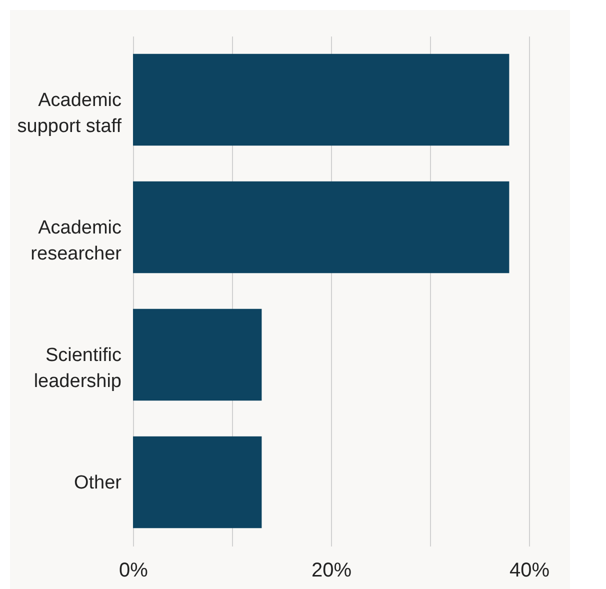 This screenshot has height=589, width=606. Describe the element at coordinates (76, 240) in the screenshot. I see `y-tick-label: Academic researcher` at that location.